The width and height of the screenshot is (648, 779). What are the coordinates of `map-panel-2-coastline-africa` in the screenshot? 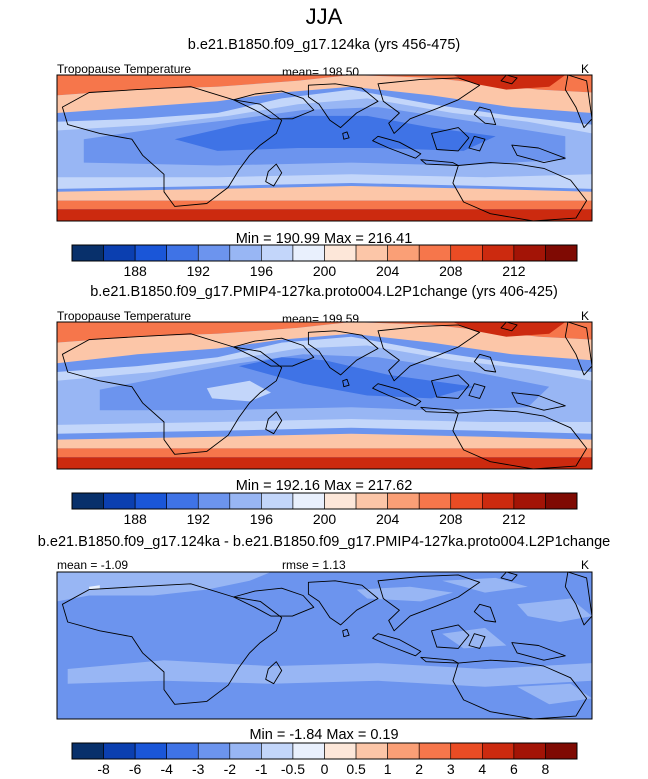 It's located at (172, 394).